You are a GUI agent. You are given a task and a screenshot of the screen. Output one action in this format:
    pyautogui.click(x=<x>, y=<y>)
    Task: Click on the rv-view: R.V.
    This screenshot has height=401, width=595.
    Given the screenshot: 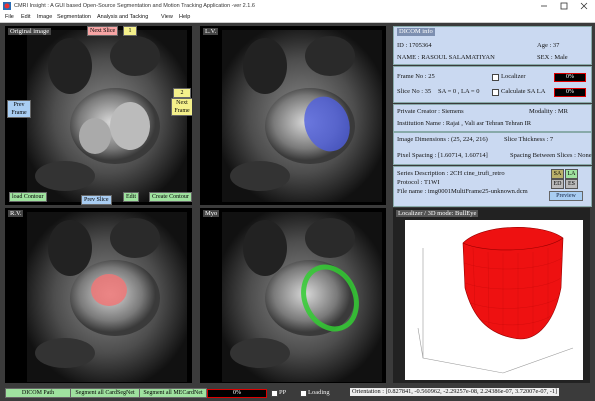 What is the action you would take?
    pyautogui.click(x=98, y=295)
    